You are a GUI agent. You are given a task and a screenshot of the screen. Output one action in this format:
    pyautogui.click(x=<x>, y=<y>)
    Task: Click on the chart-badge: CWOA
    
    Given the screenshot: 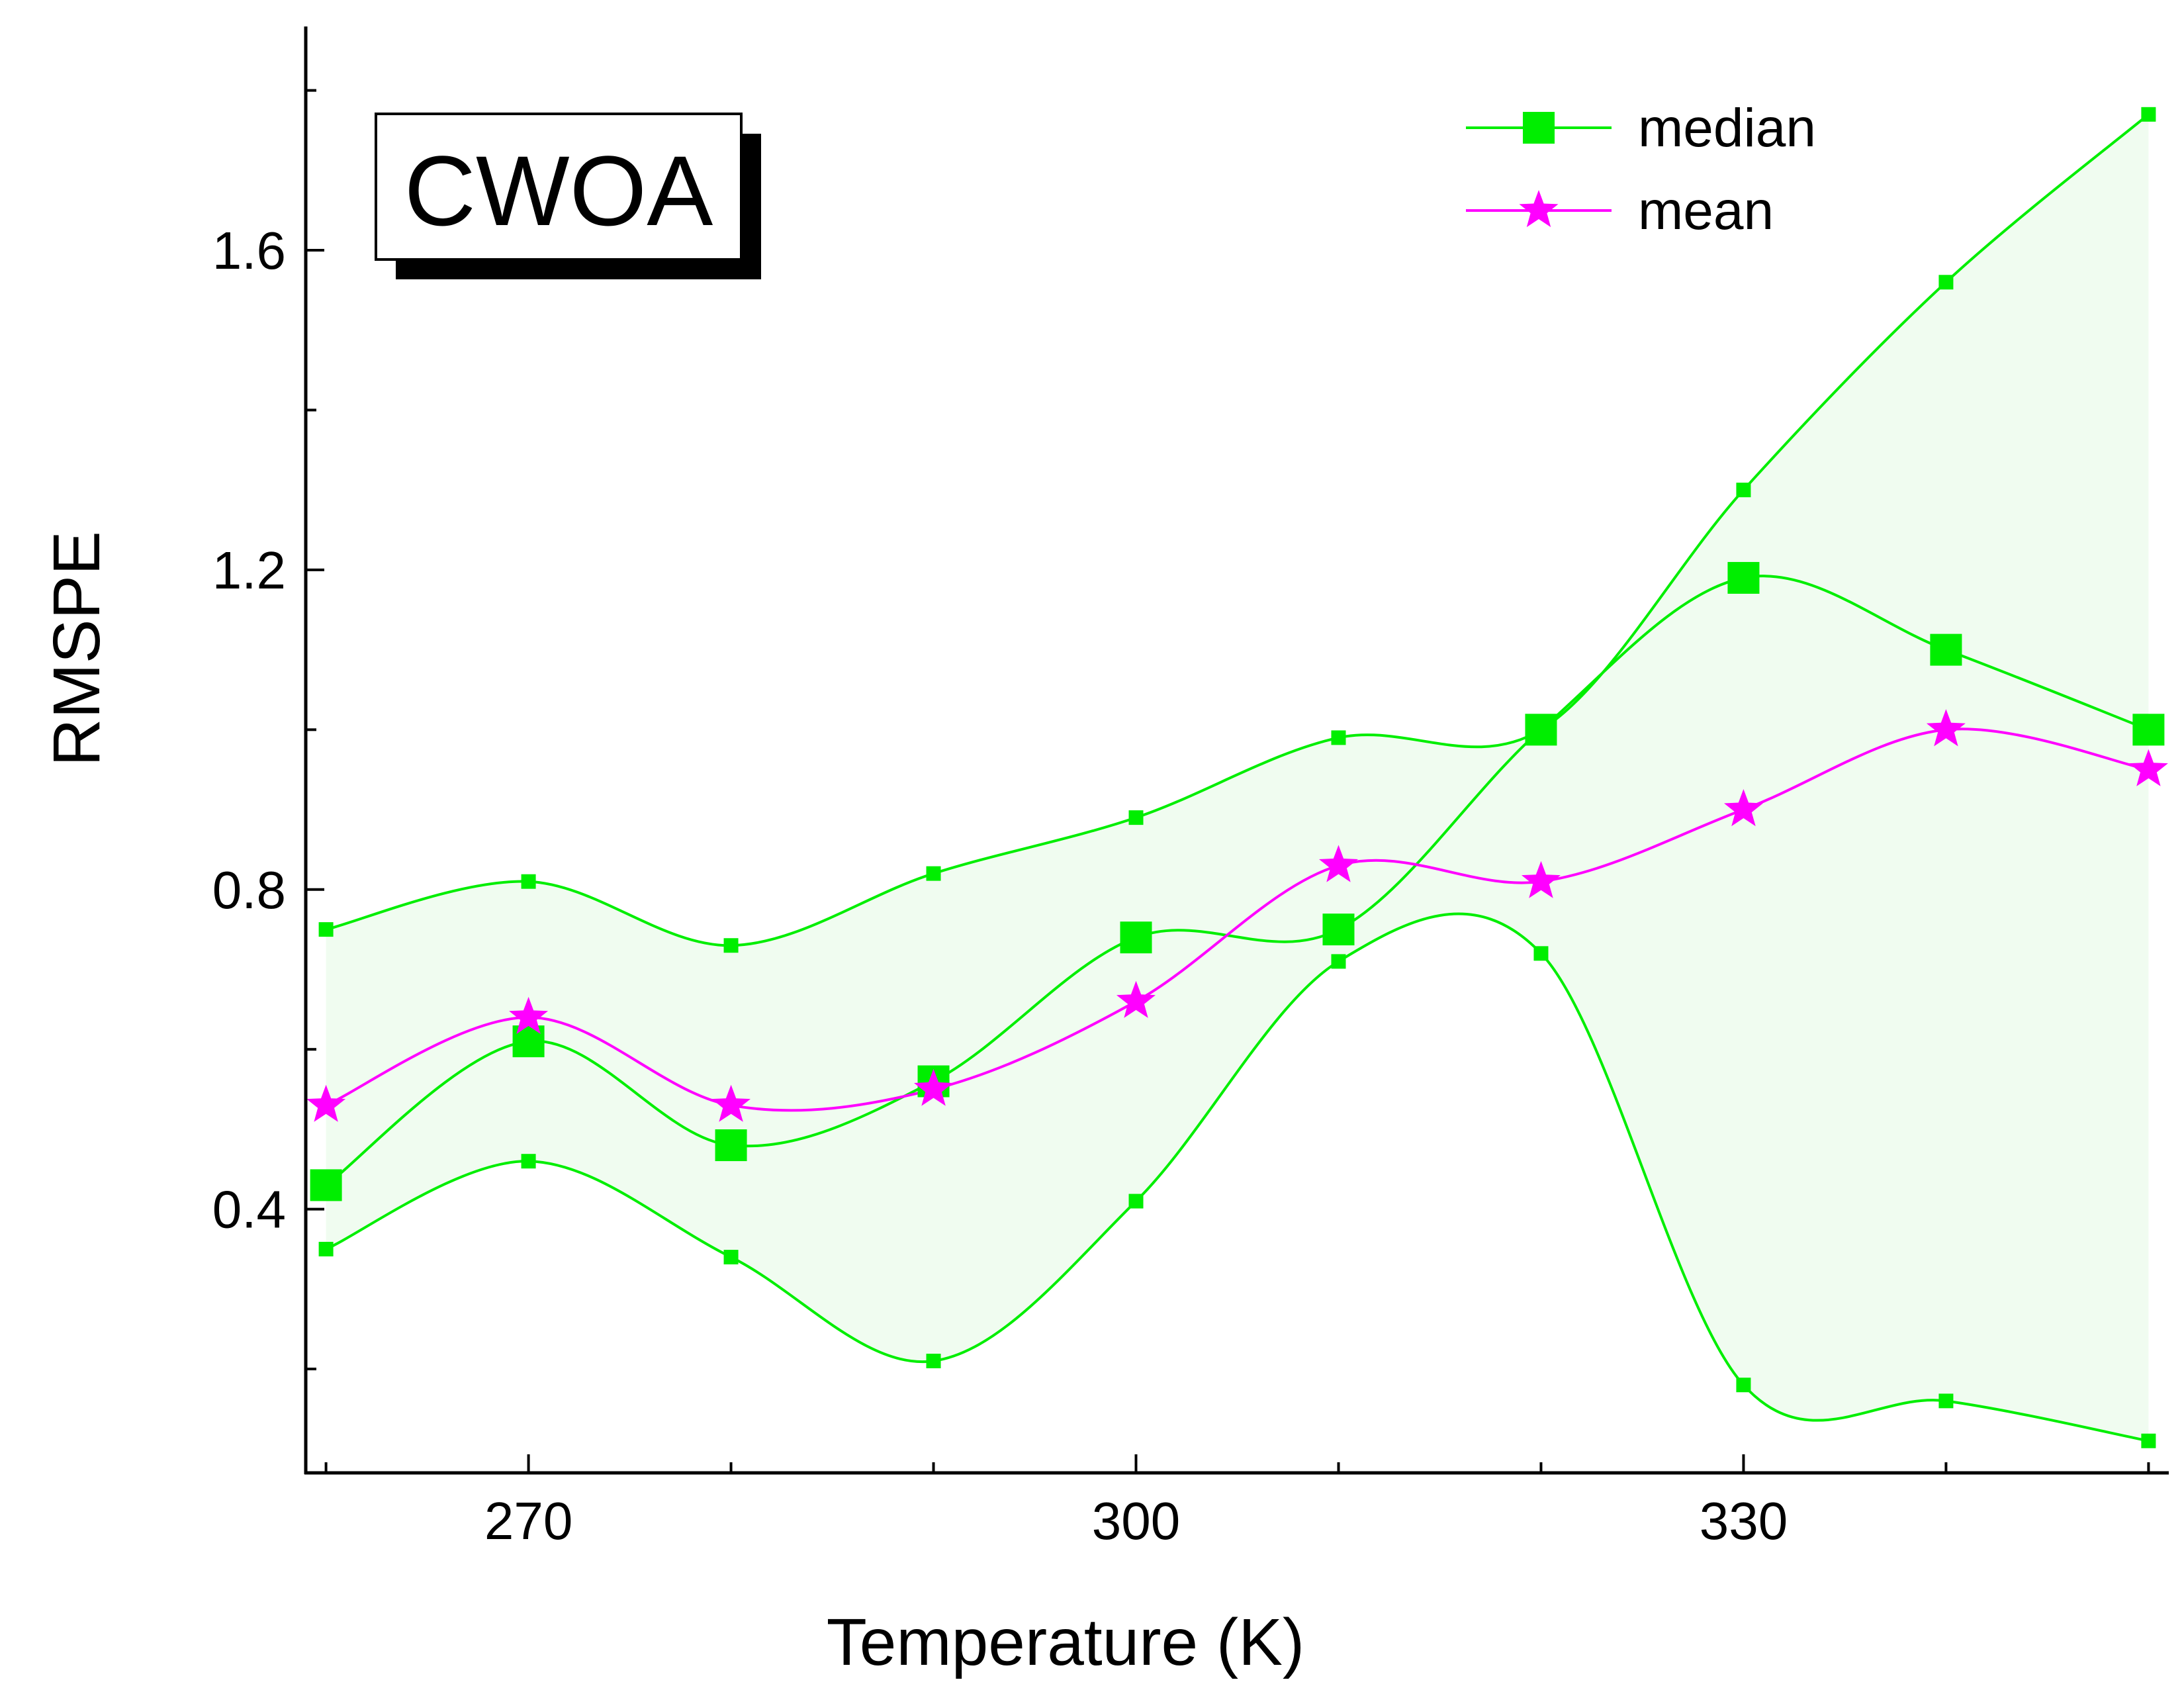 What is the action you would take?
    pyautogui.click(x=568, y=196)
    